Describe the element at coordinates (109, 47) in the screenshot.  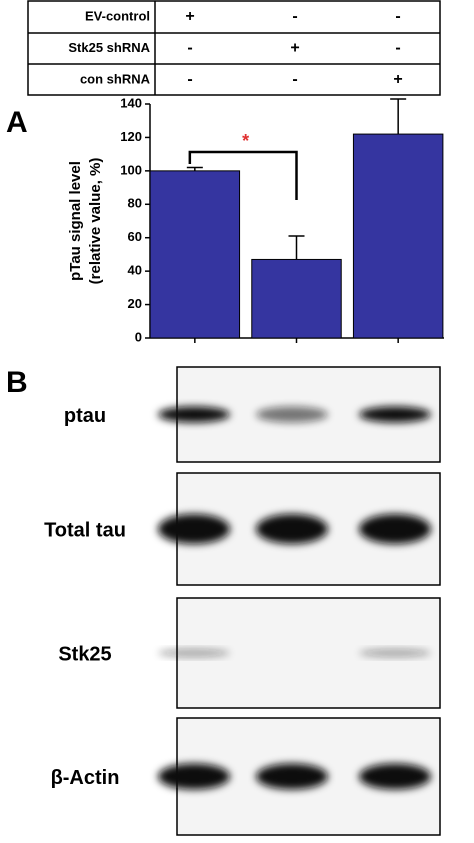
I see `row-label: Stk25 shRNA` at that location.